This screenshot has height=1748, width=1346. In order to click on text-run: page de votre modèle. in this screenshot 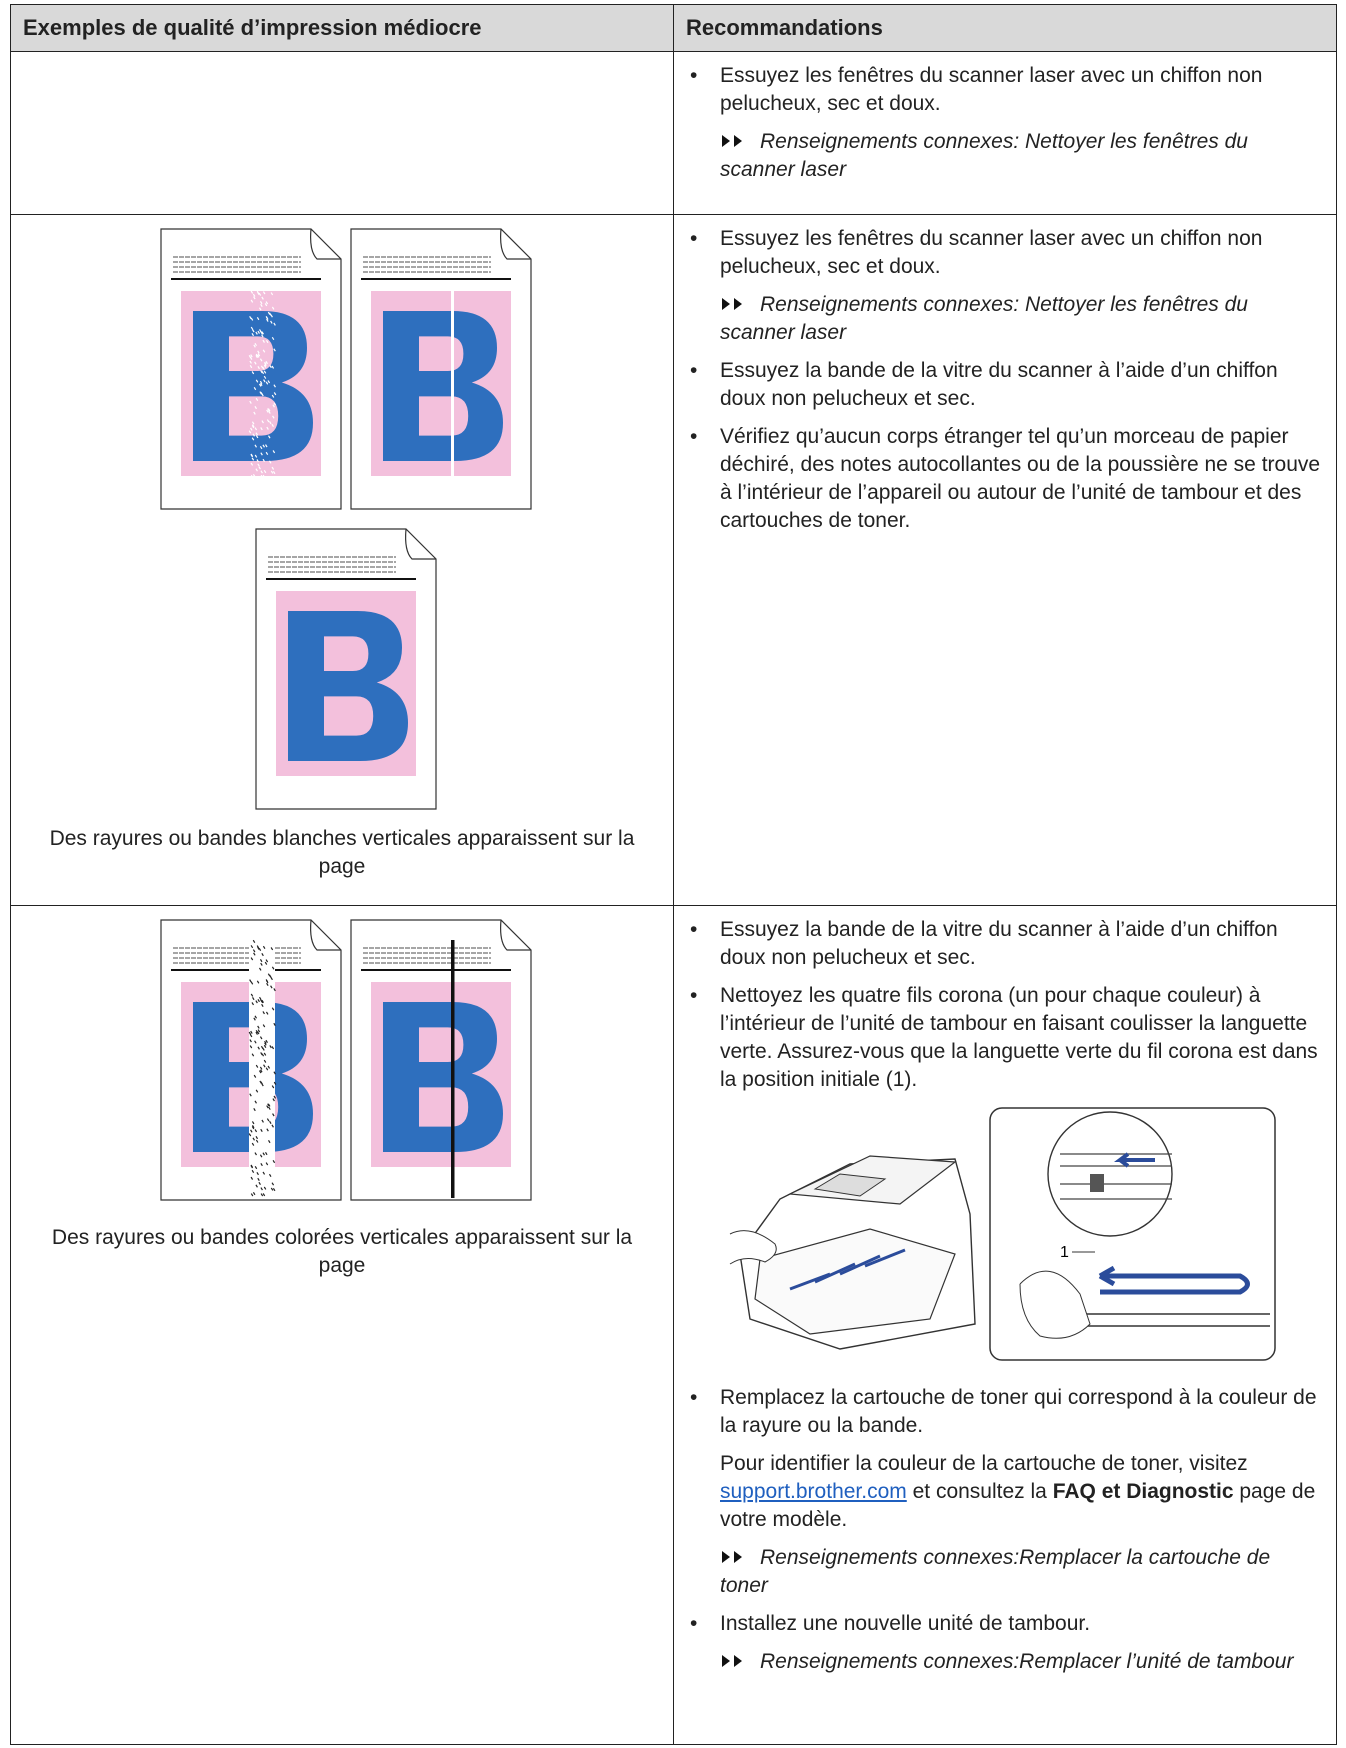, I will do `click(1018, 1505)`.